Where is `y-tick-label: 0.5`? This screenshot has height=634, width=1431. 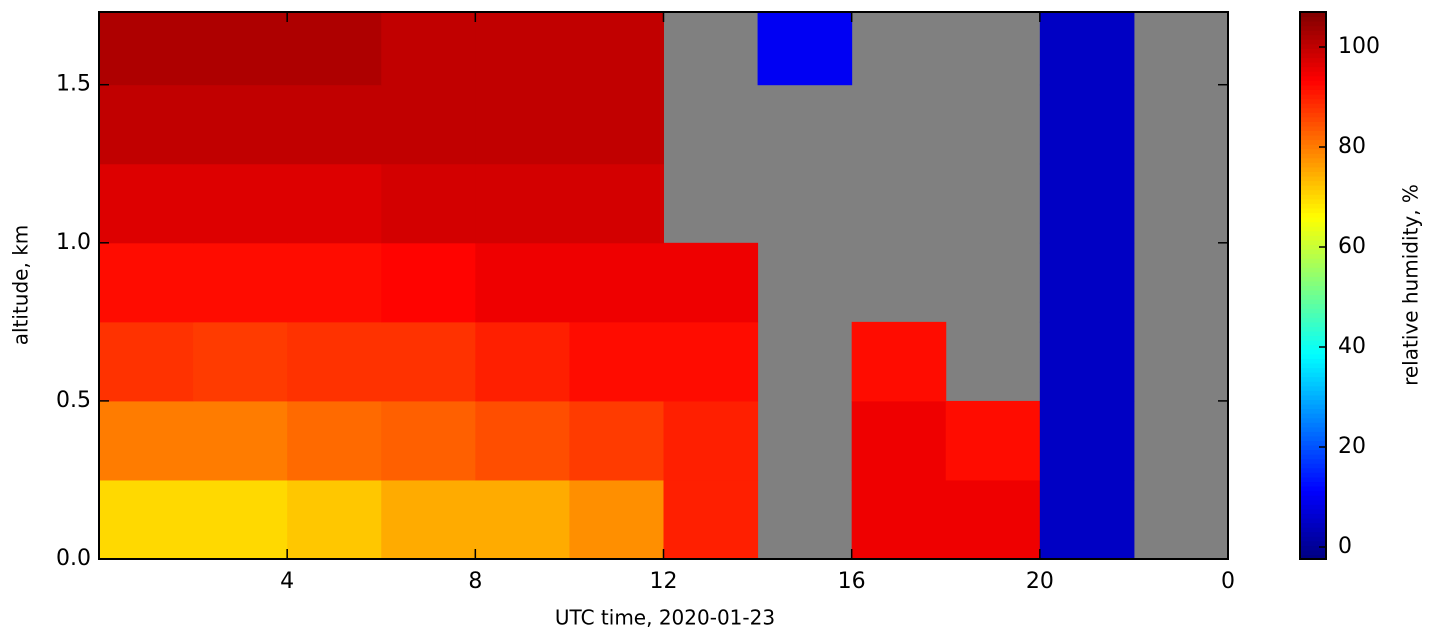 y-tick-label: 0.5 is located at coordinates (73, 400).